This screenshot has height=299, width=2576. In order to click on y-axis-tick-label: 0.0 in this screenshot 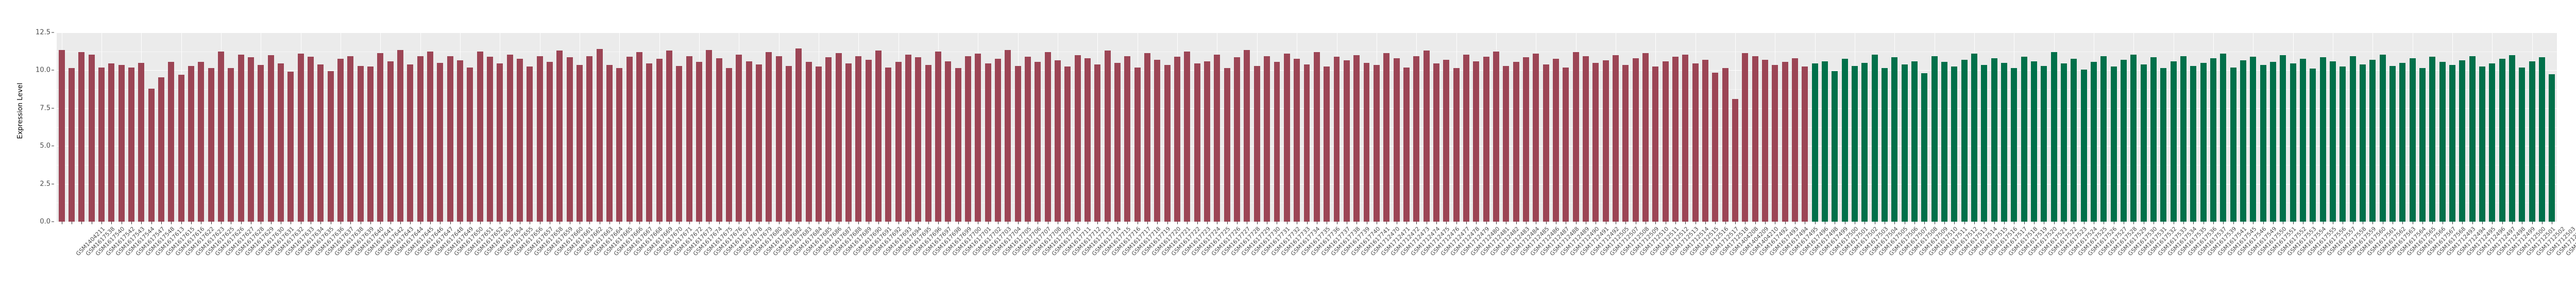, I will do `click(45, 222)`.